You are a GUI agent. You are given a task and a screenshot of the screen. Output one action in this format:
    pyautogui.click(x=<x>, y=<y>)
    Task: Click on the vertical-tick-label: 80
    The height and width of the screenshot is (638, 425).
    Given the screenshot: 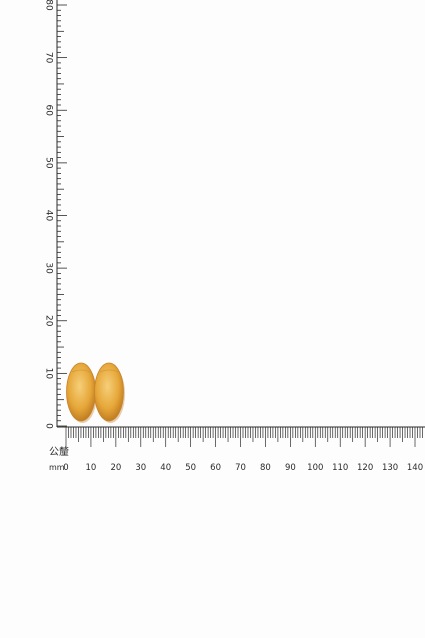 What is the action you would take?
    pyautogui.click(x=49, y=5)
    